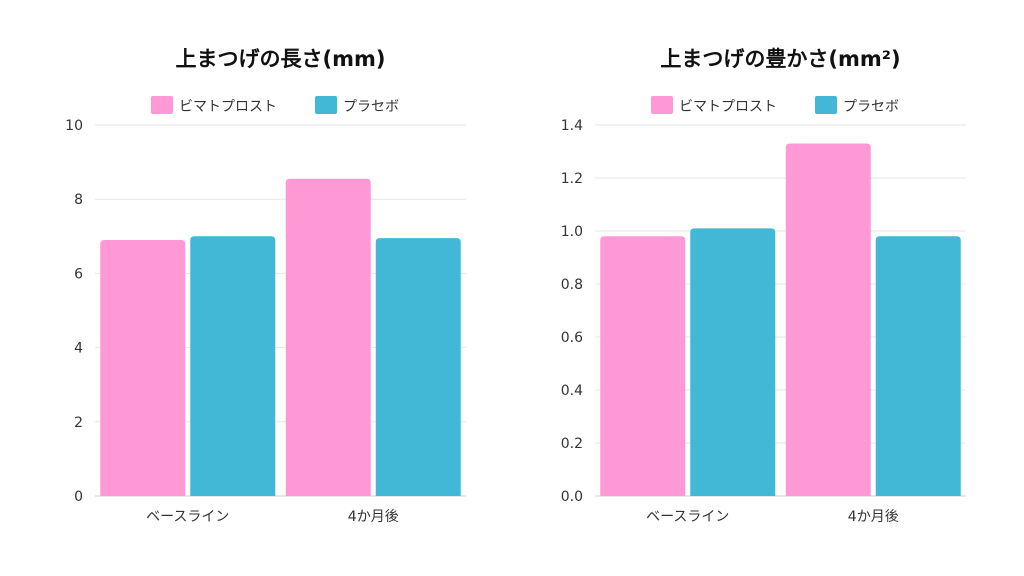 Image resolution: width=1024 pixels, height=576 pixels. Describe the element at coordinates (572, 497) in the screenshot. I see `y-tick-label: 0.0` at that location.